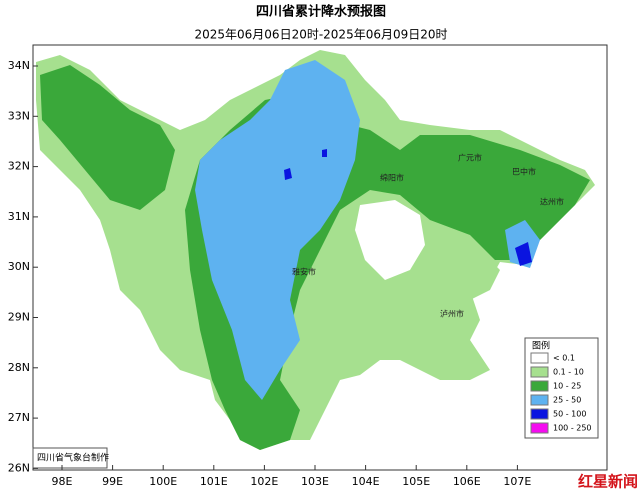 This screenshot has height=500, width=643. I want to click on lat-tick-label: 32N, so click(19, 166).